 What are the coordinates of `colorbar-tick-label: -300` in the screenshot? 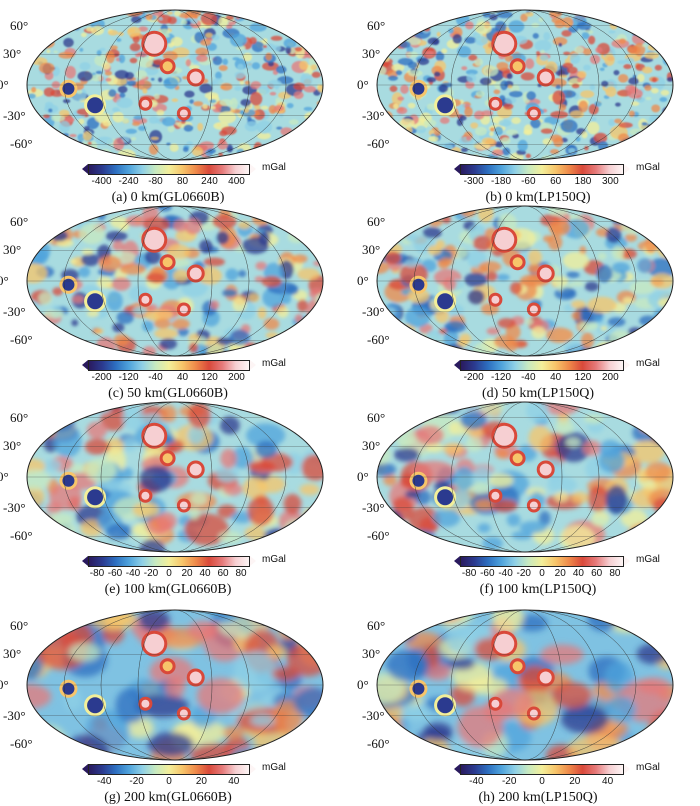 It's located at (473, 181).